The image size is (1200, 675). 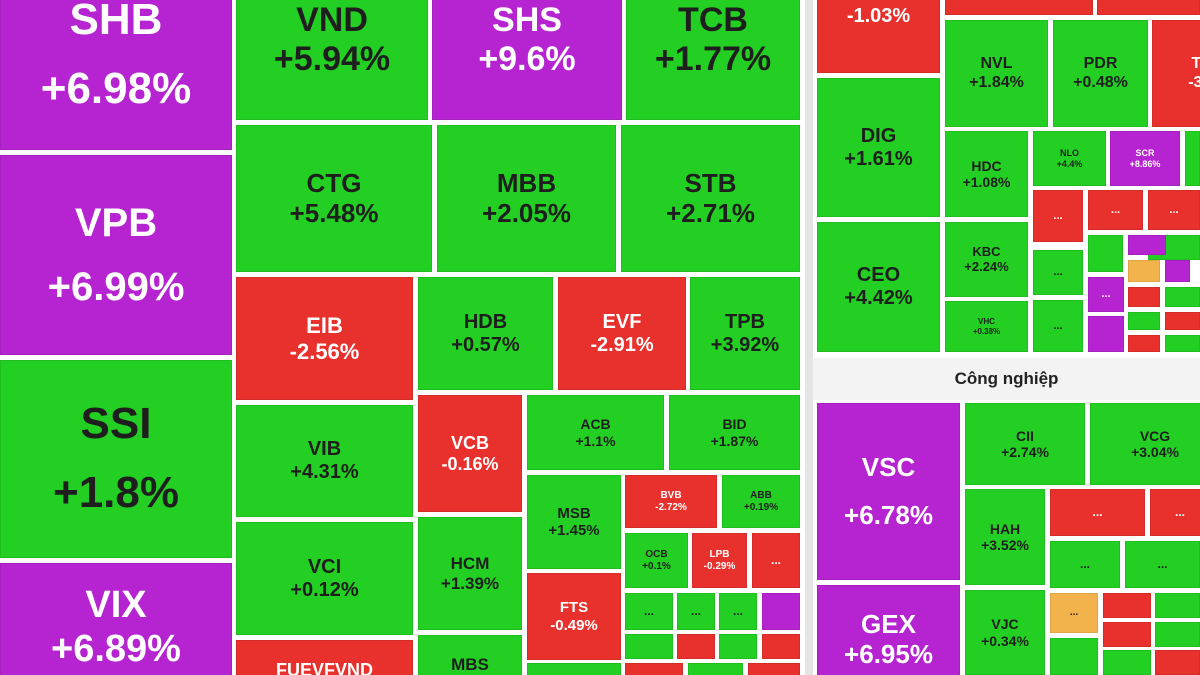 What do you see at coordinates (719, 560) in the screenshot?
I see `stock-tile: LPB -0.29%` at bounding box center [719, 560].